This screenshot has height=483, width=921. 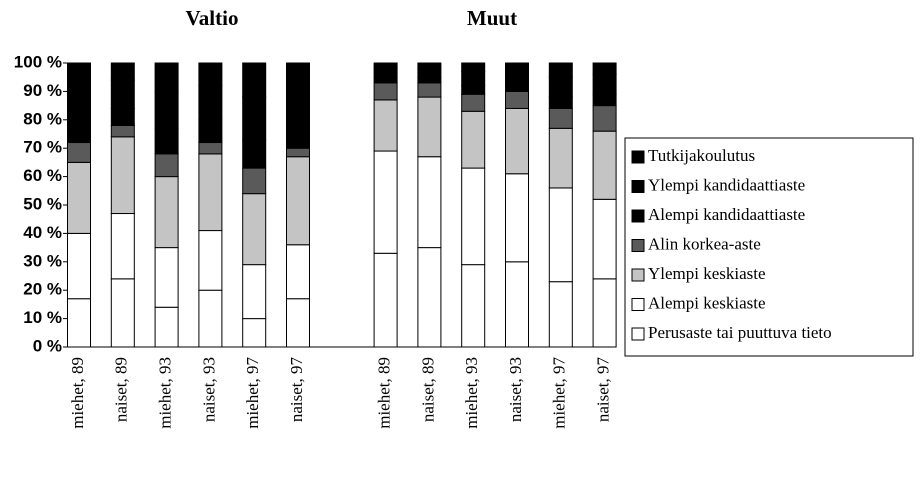 I want to click on y-tick-label: 20 %, so click(x=42, y=289).